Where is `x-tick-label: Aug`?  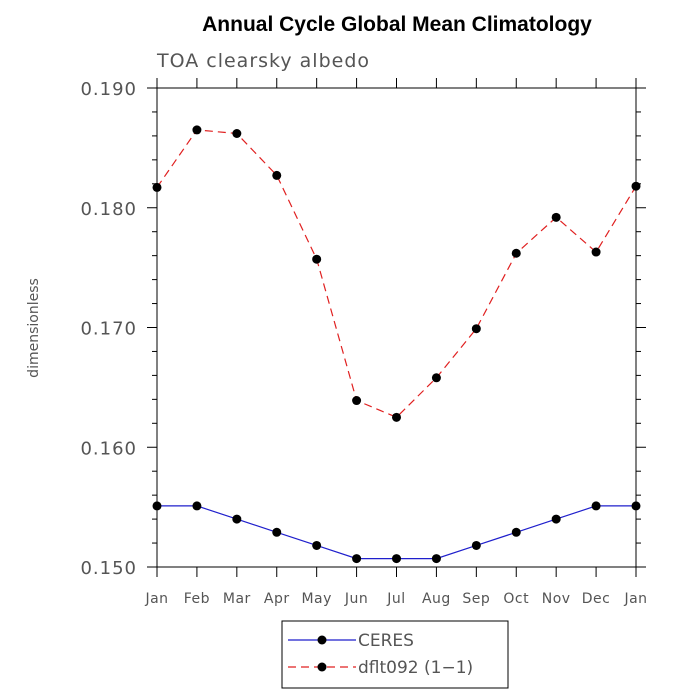 x-tick-label: Aug is located at coordinates (436, 599).